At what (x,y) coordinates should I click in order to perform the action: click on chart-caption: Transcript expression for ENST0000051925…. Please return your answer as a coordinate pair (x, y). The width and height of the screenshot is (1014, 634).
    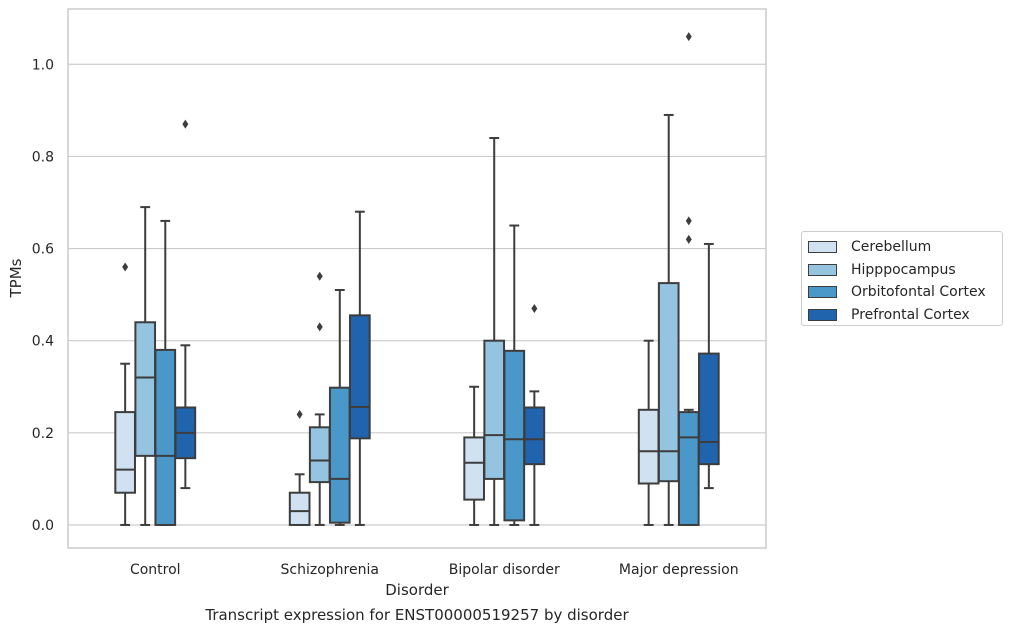
    Looking at the image, I should click on (417, 615).